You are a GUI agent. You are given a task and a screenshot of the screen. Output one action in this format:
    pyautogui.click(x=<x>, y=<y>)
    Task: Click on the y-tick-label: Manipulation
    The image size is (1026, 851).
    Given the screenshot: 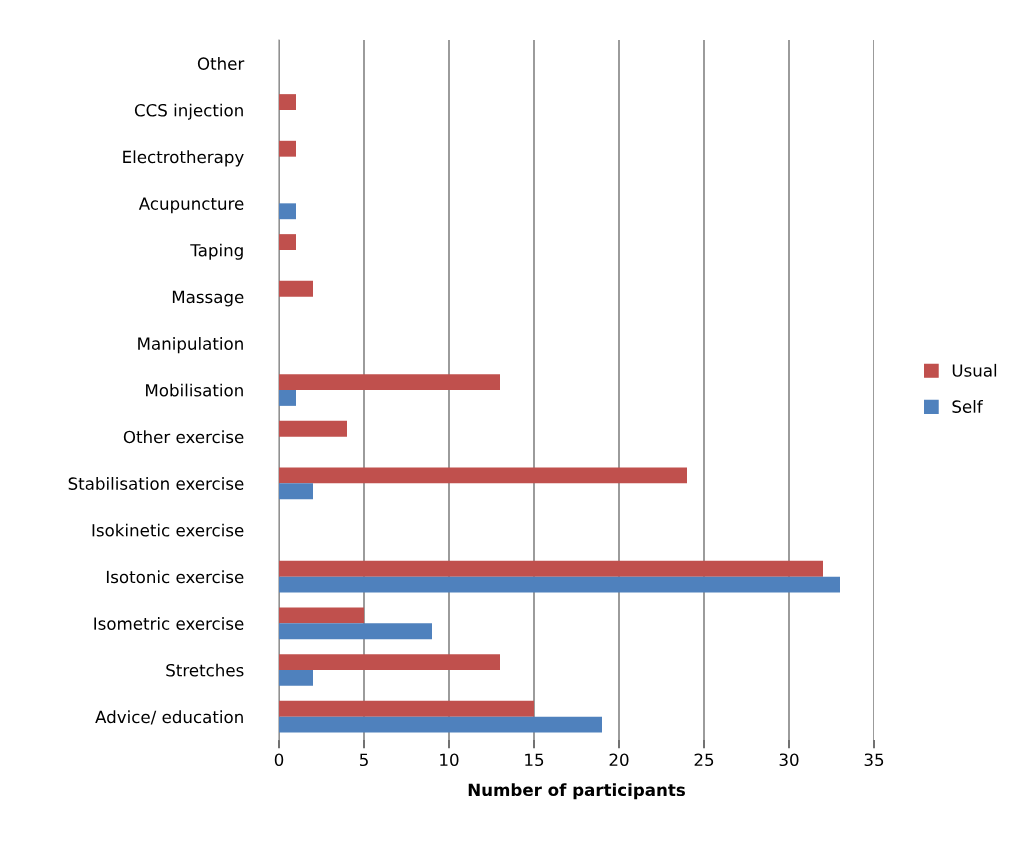 What is the action you would take?
    pyautogui.click(x=190, y=345)
    